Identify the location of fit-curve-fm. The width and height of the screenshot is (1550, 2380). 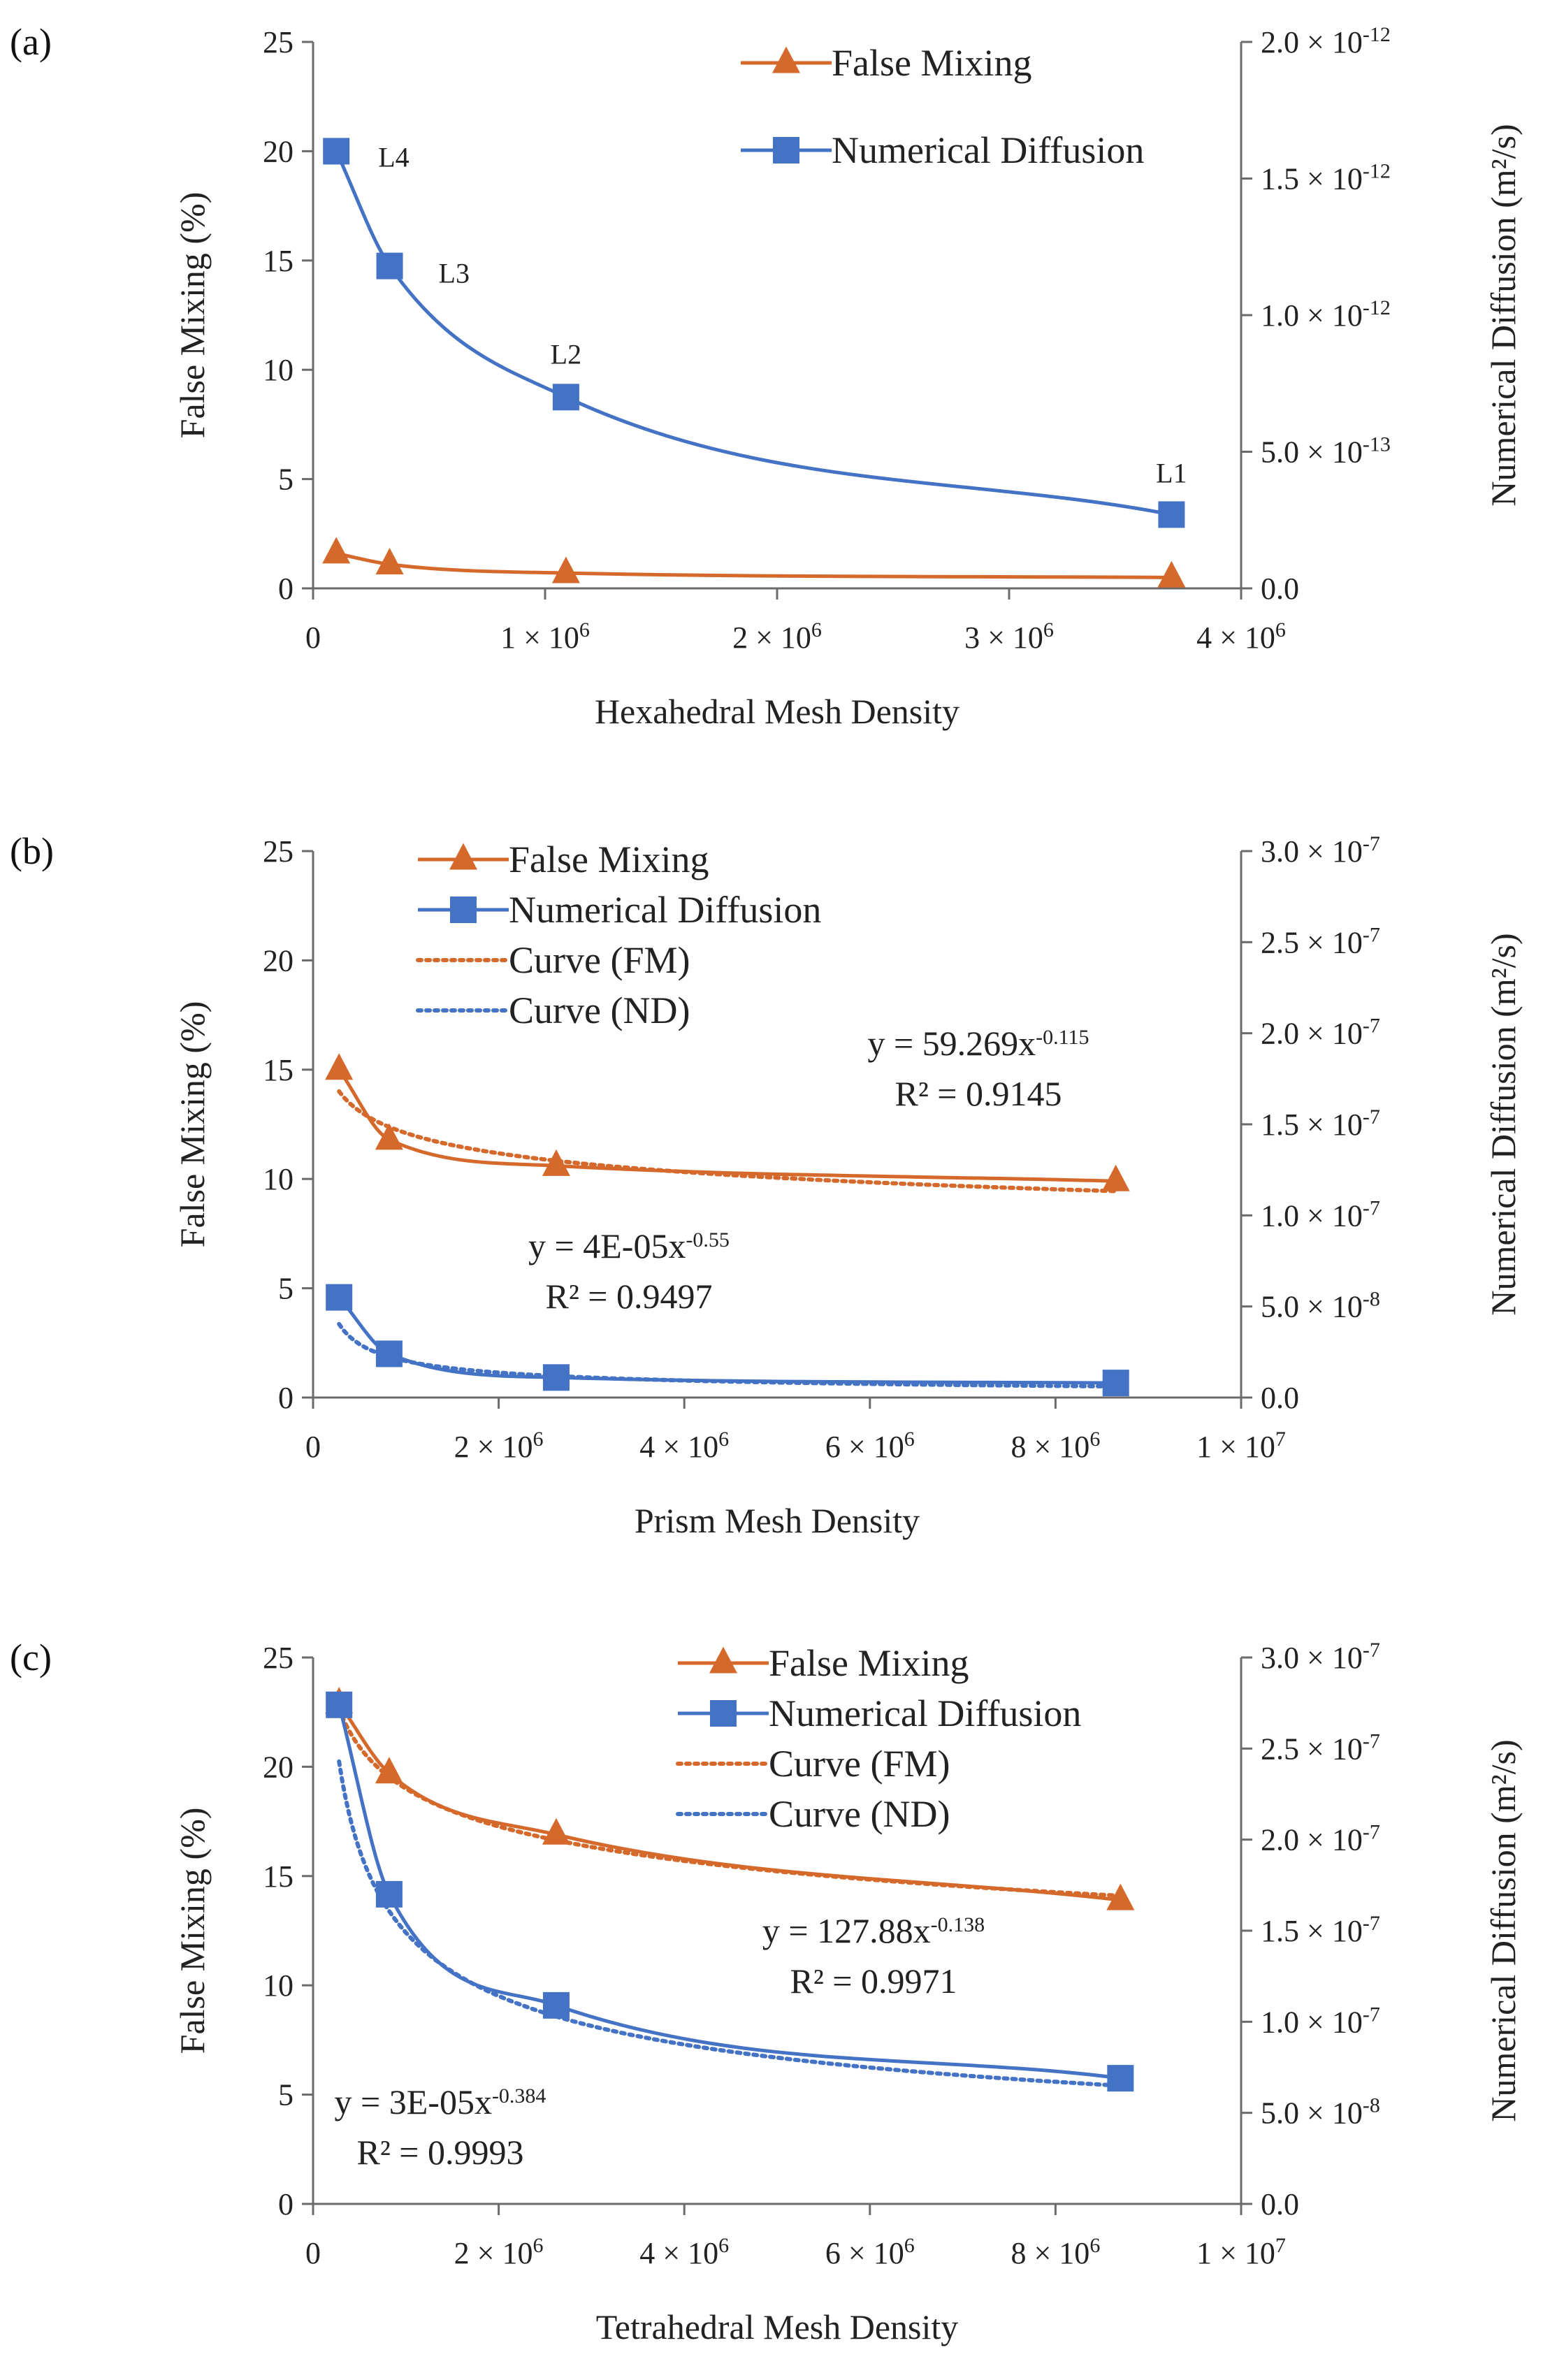
(727, 1141).